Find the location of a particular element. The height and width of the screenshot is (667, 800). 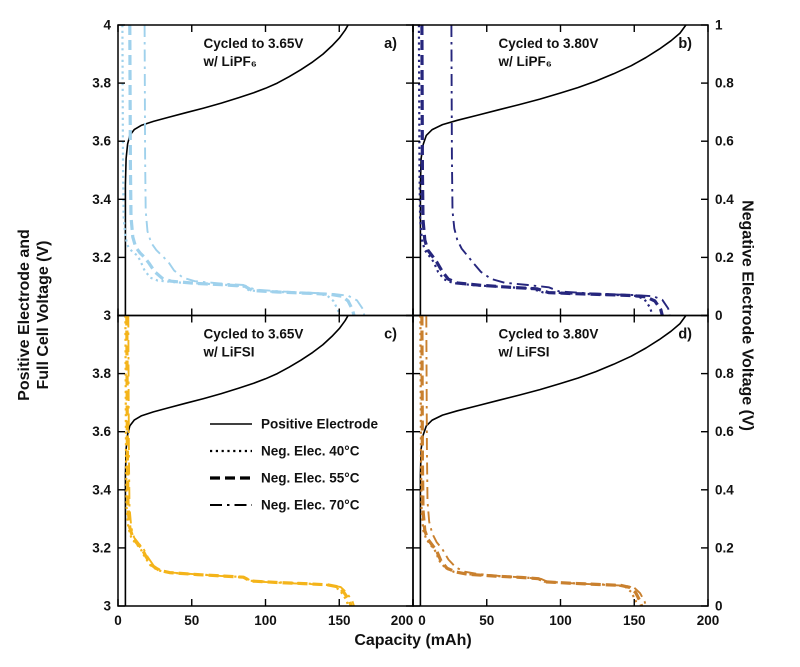

left-axis-title-line1: Positive Electrode and is located at coordinates (24, 315).